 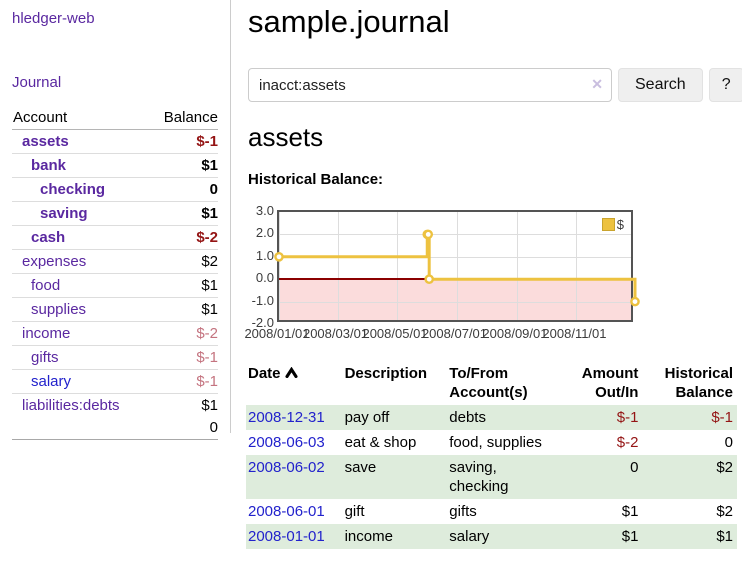 What do you see at coordinates (430, 85) in the screenshot?
I see `search-input` at bounding box center [430, 85].